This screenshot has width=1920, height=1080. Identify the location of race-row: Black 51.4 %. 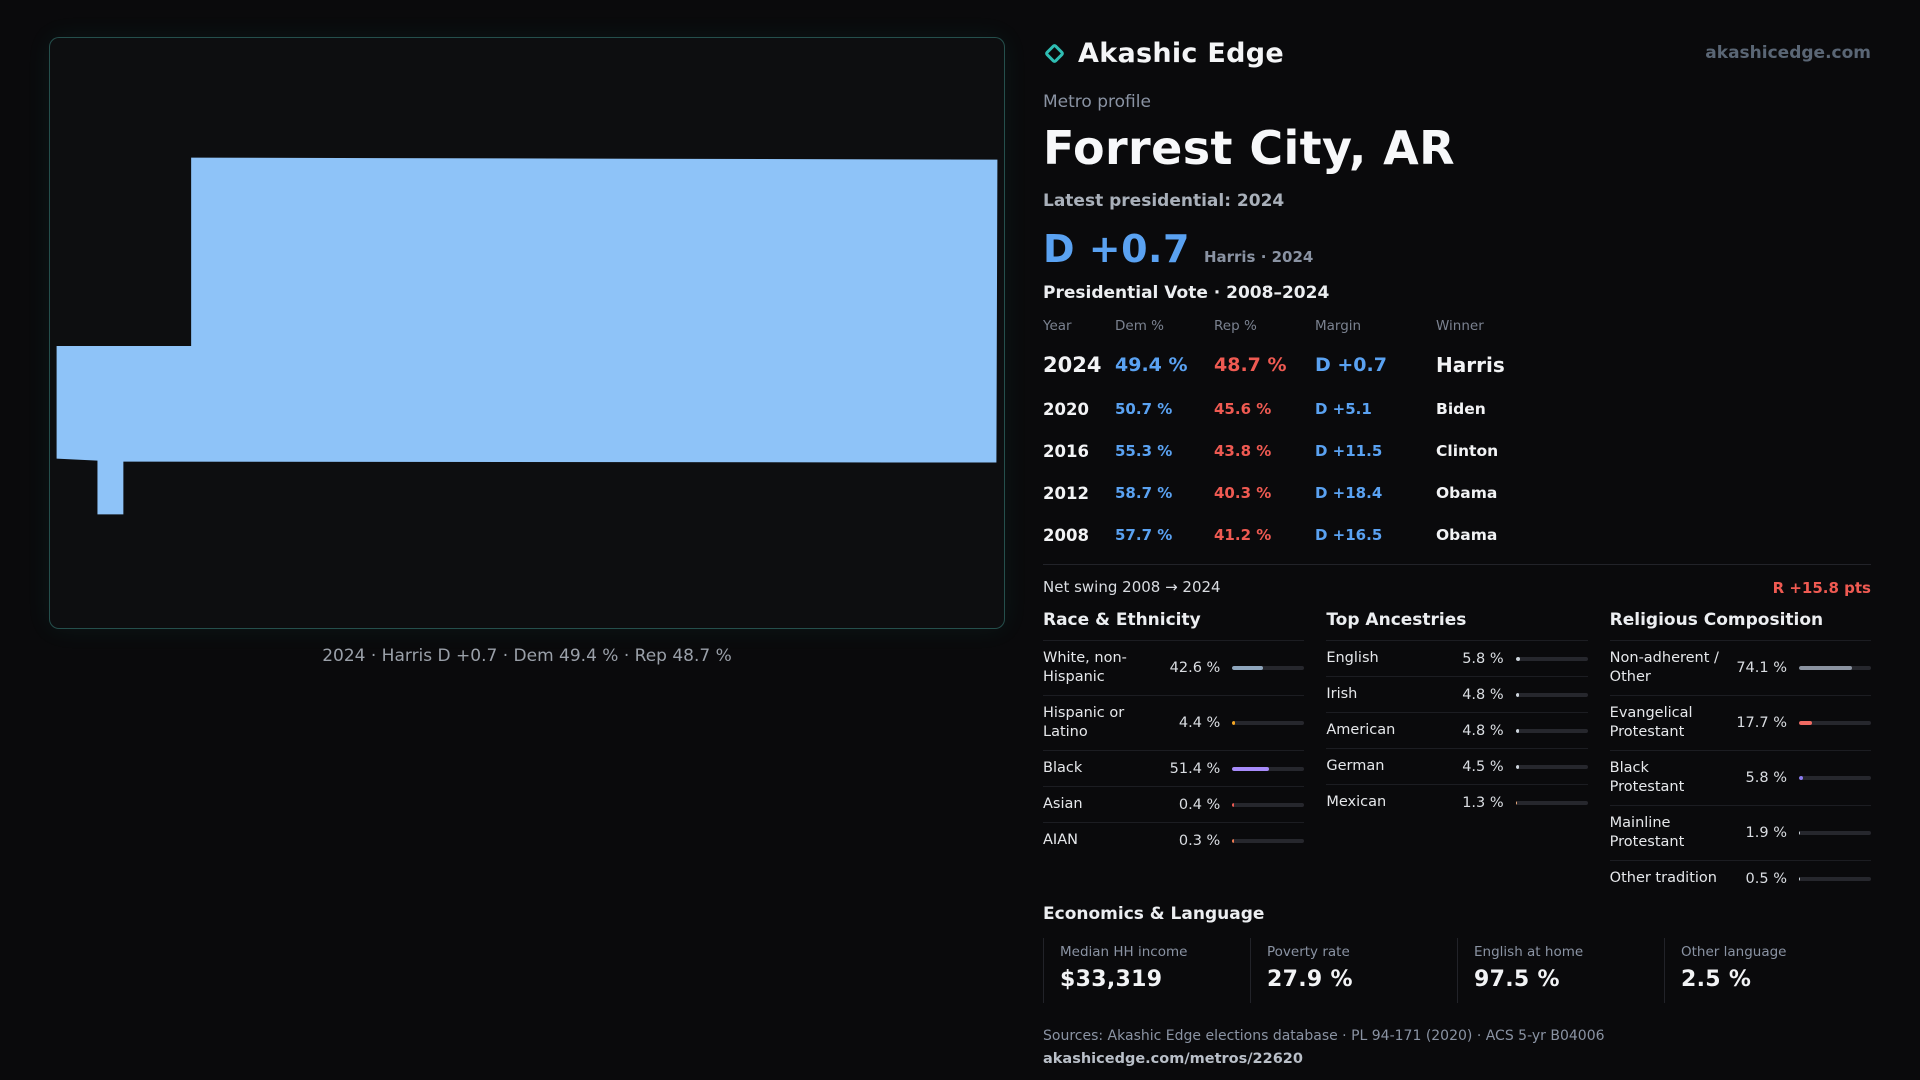
(1174, 768).